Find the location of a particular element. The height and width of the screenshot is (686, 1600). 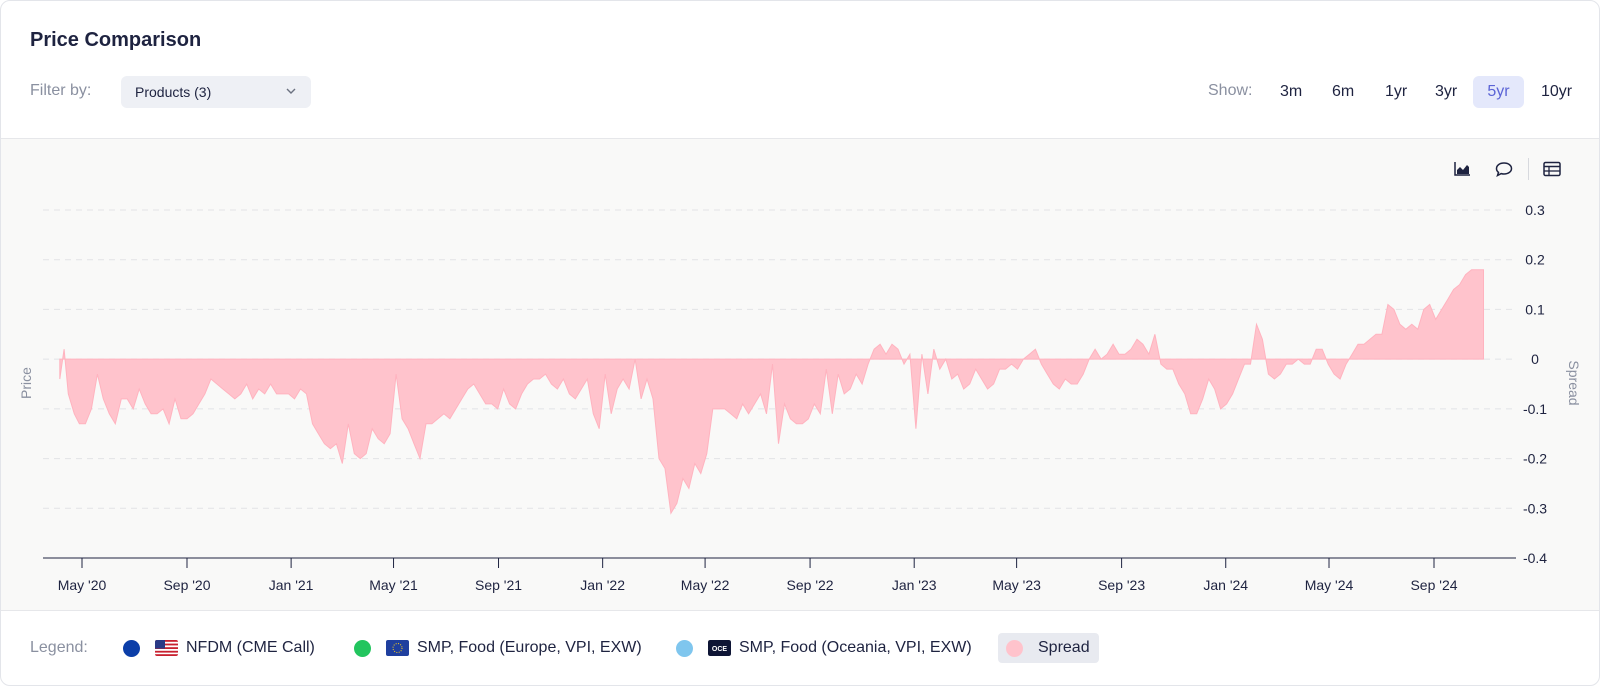

products-filter-dropdown: Products (3) is located at coordinates (216, 92).